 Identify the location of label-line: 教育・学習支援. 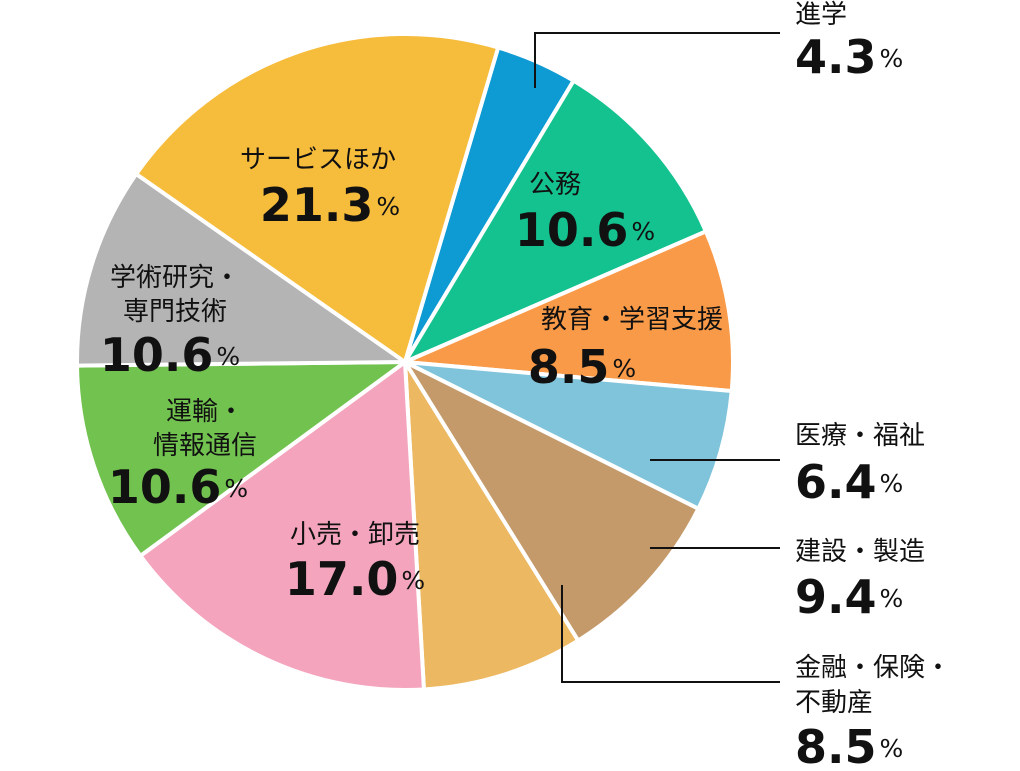
(632, 320).